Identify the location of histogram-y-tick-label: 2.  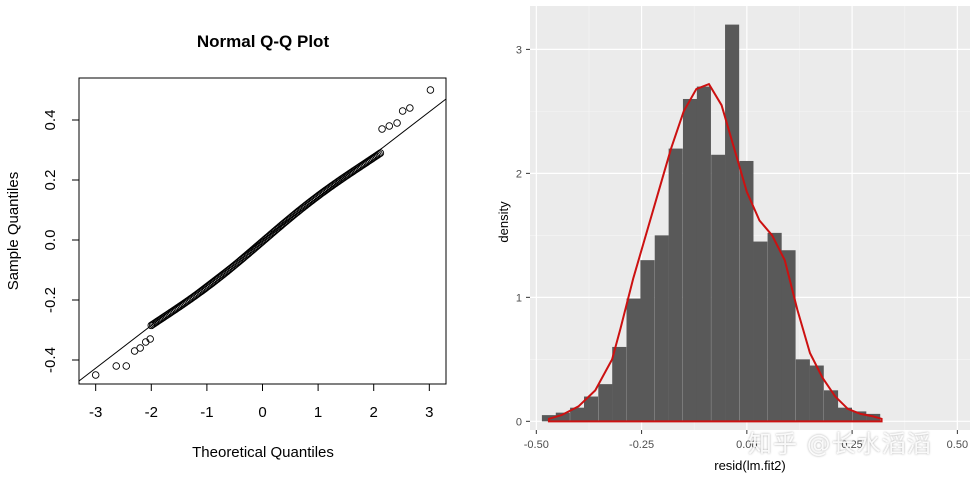
(519, 174).